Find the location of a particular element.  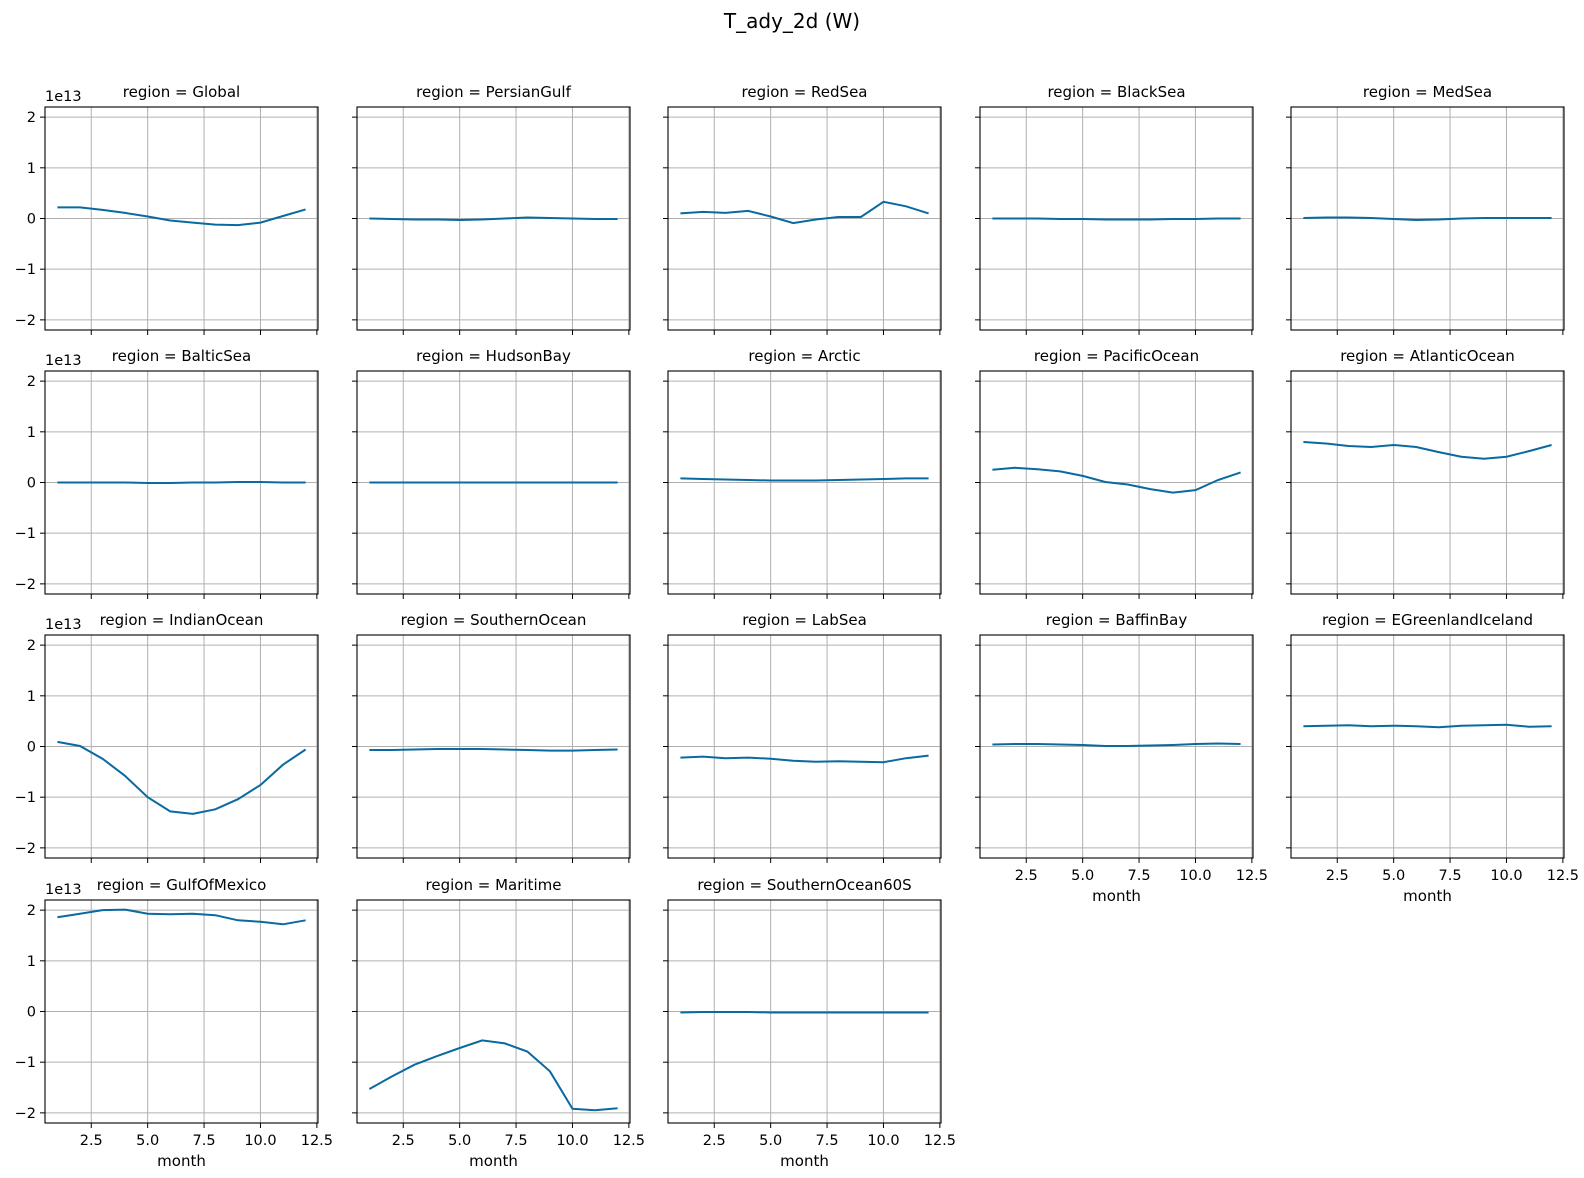

panel: region = Arctic is located at coordinates (802, 473).